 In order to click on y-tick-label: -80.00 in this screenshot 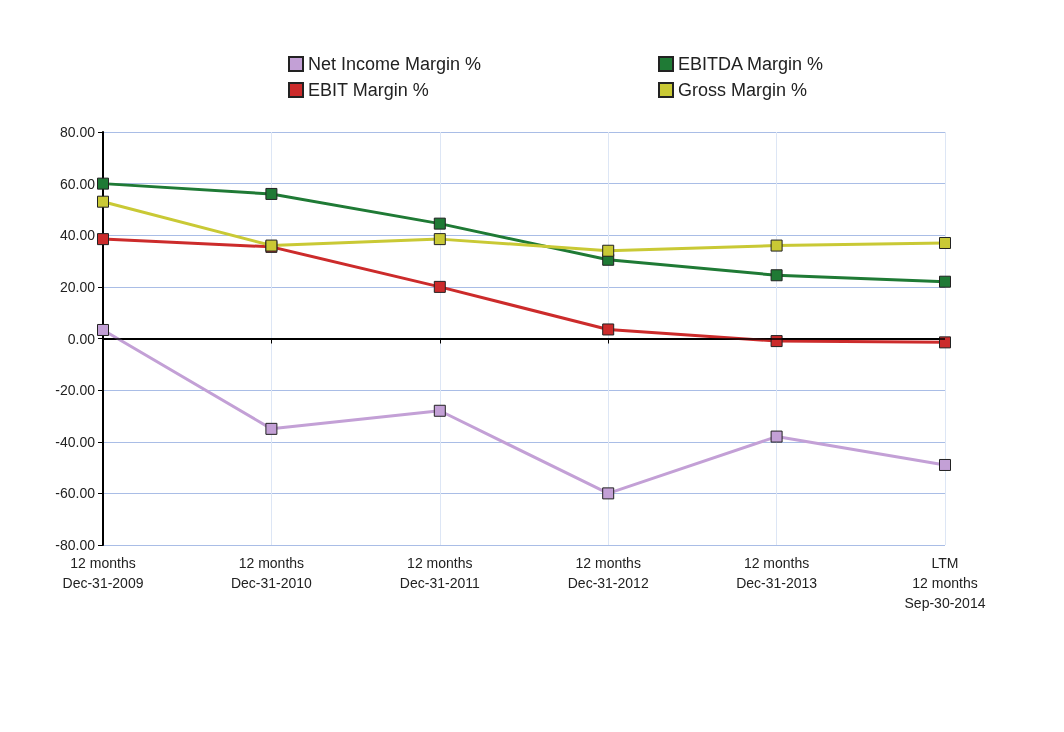, I will do `click(75, 545)`.